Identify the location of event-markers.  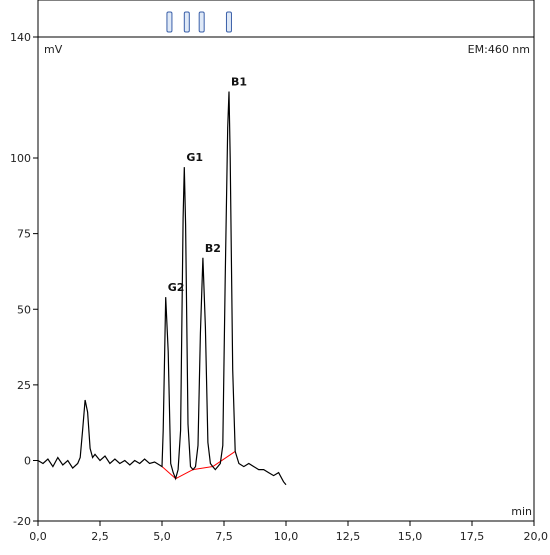
(199, 22).